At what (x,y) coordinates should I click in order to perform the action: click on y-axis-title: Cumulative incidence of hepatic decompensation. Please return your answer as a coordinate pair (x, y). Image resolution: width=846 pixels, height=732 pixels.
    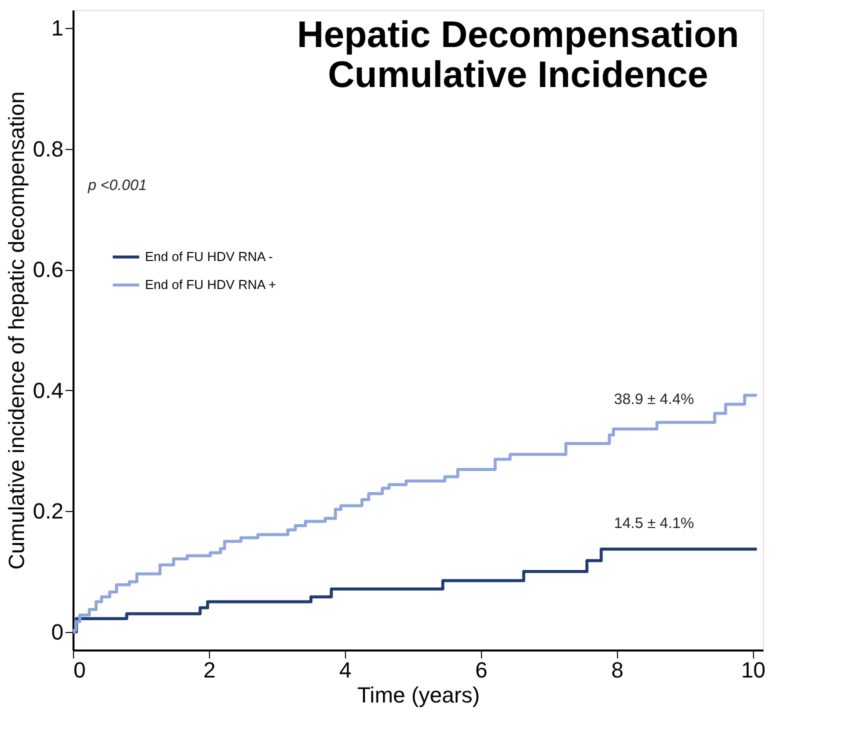
    Looking at the image, I should click on (16, 330).